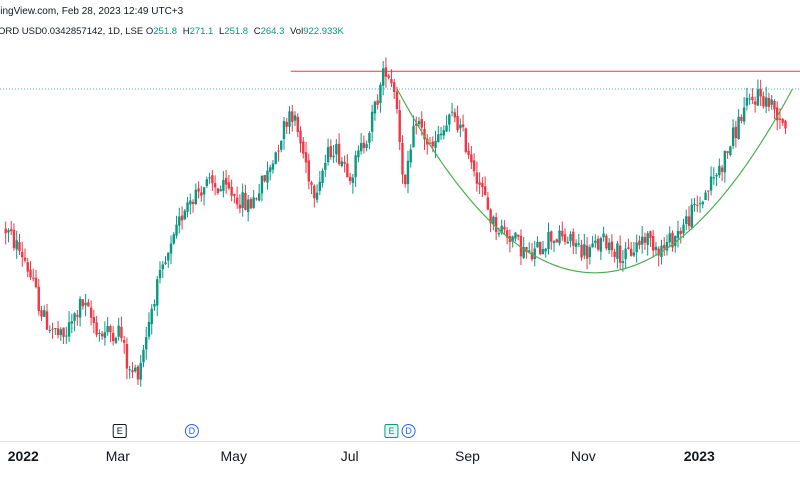  What do you see at coordinates (400, 80) in the screenshot?
I see `reference-lines` at bounding box center [400, 80].